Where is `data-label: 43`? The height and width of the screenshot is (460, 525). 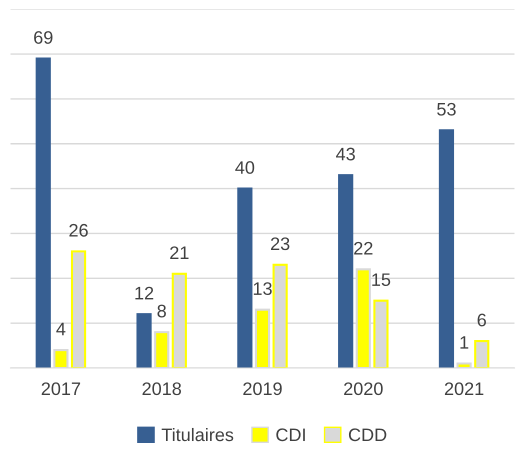
data-label: 43 is located at coordinates (345, 154).